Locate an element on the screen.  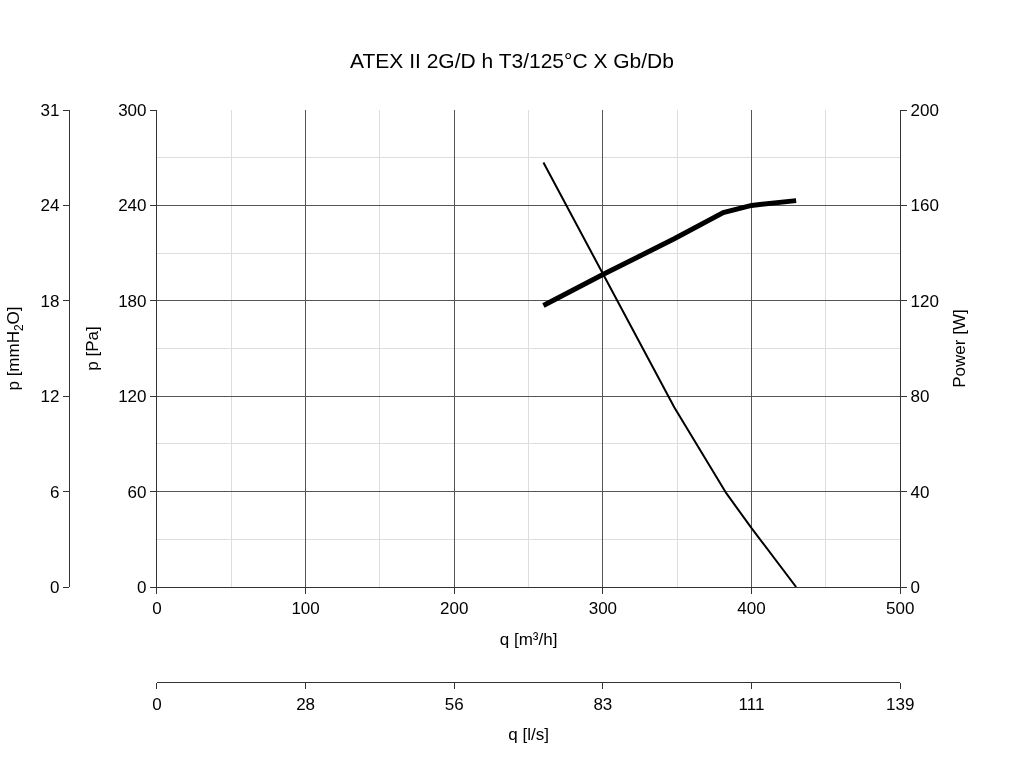
y-axis-title: p [Pa] is located at coordinates (92, 348).